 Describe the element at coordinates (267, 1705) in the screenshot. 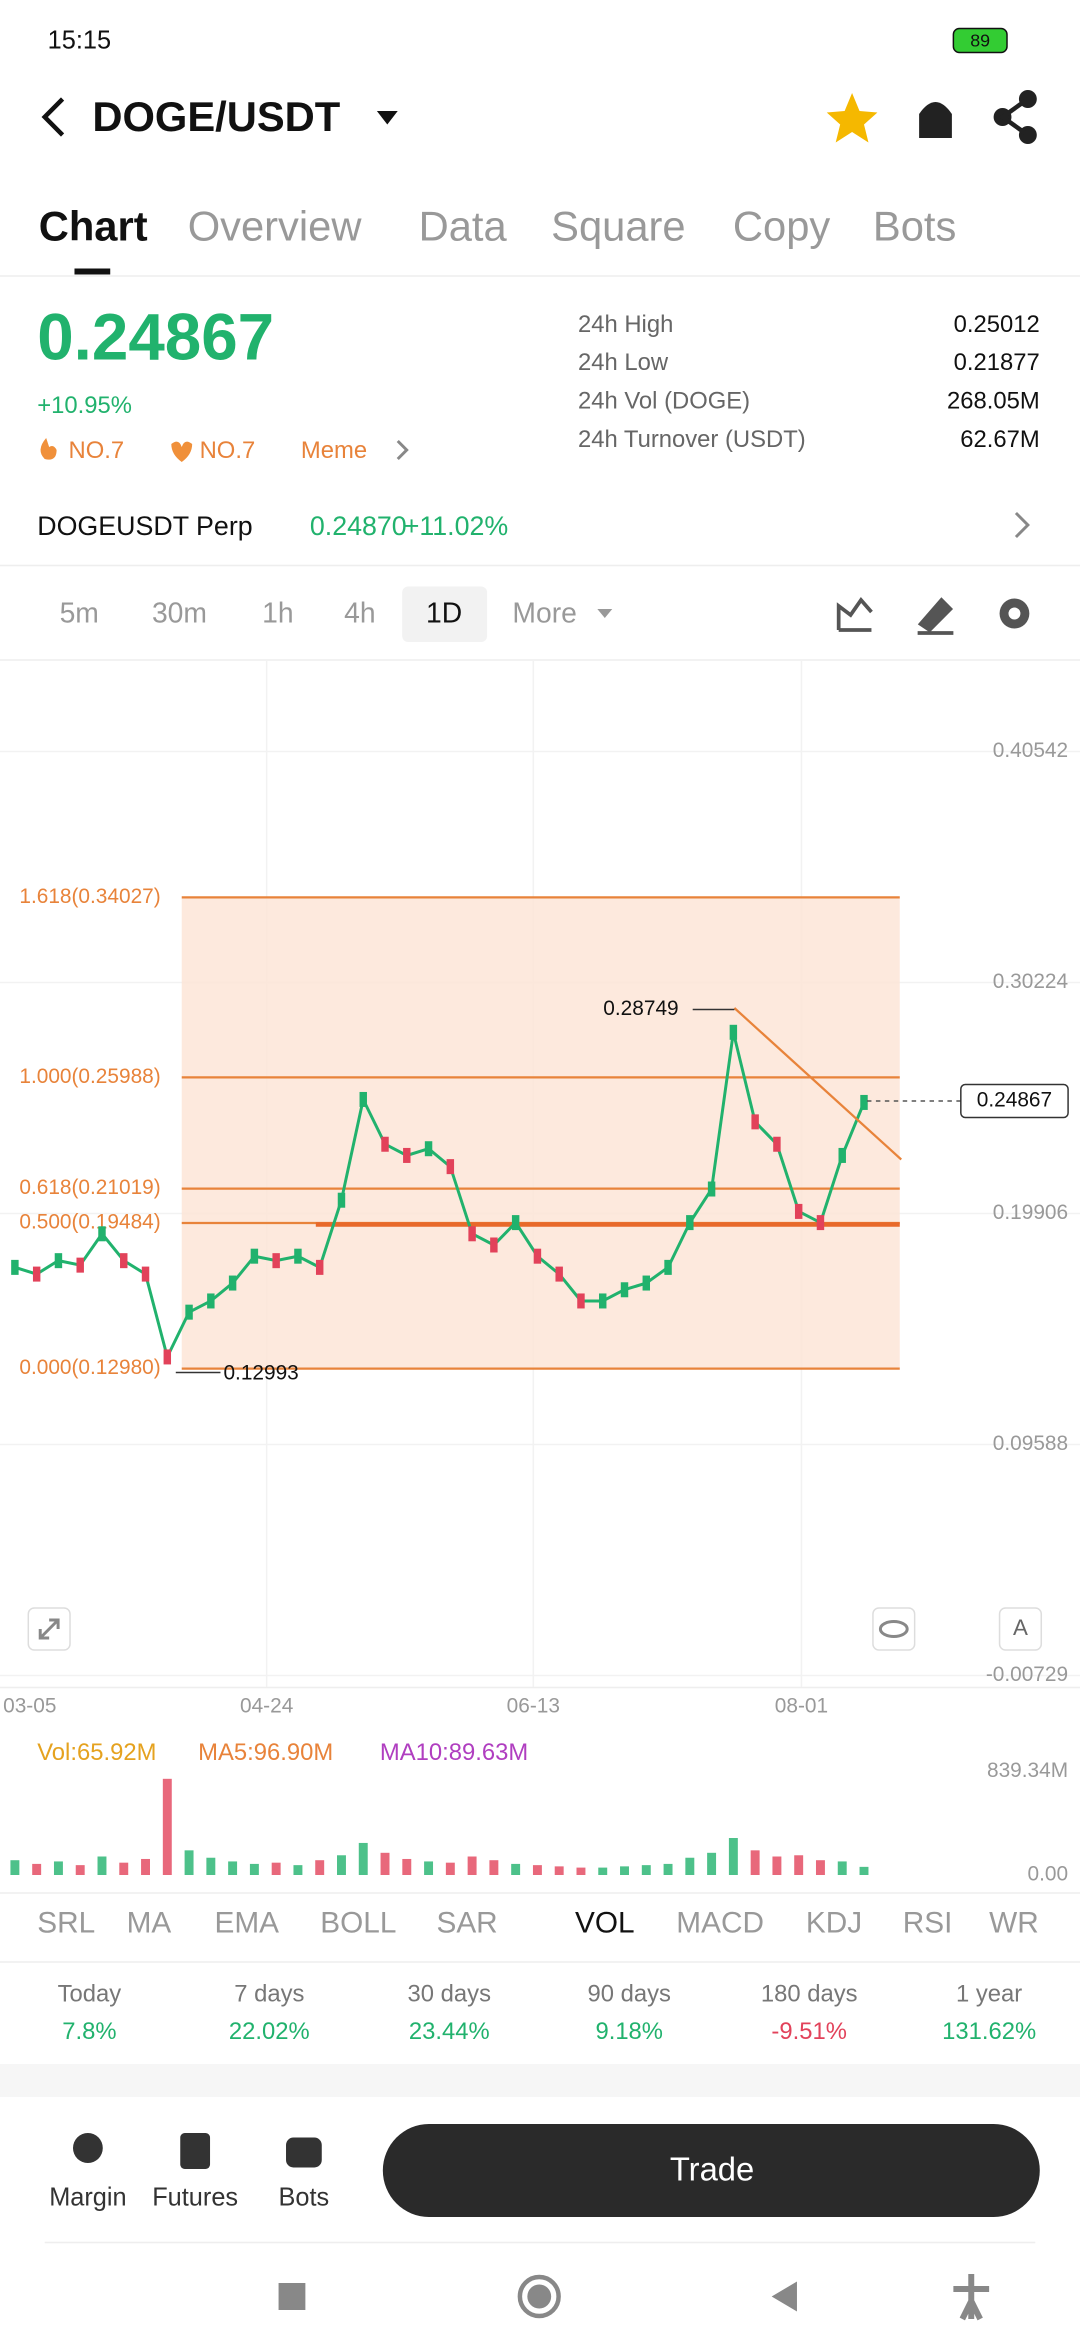

I see `x-tick-label: 04-24` at that location.